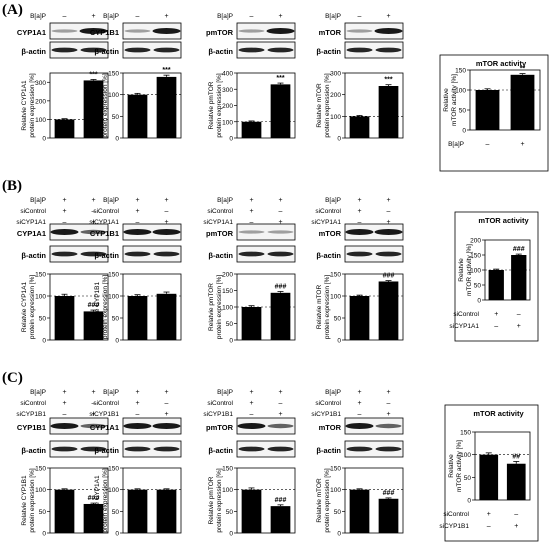  I want to click on p0-ylabel1-0: Relatvie CYP1A1, so click(24, 105).